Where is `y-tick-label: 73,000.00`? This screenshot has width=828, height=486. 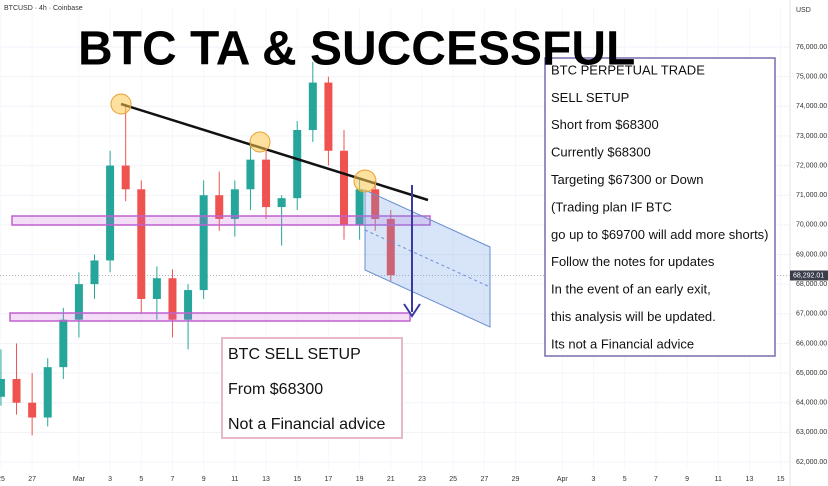 y-tick-label: 73,000.00 is located at coordinates (811, 136).